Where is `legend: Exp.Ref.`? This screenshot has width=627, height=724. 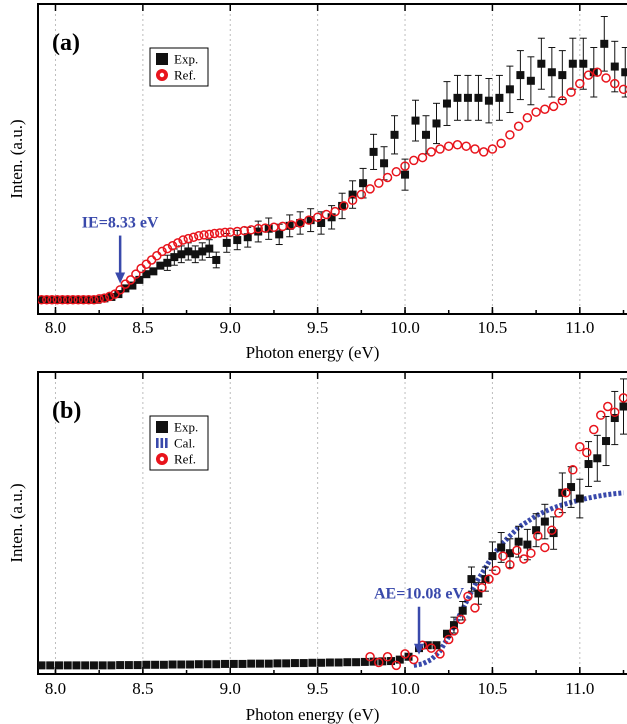 legend: Exp.Ref. is located at coordinates (179, 67).